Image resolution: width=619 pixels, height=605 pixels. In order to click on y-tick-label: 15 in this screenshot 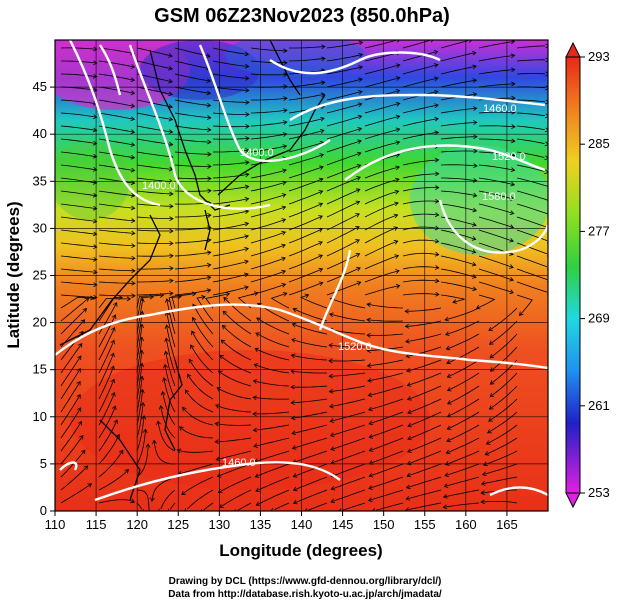, I will do `click(40, 369)`.